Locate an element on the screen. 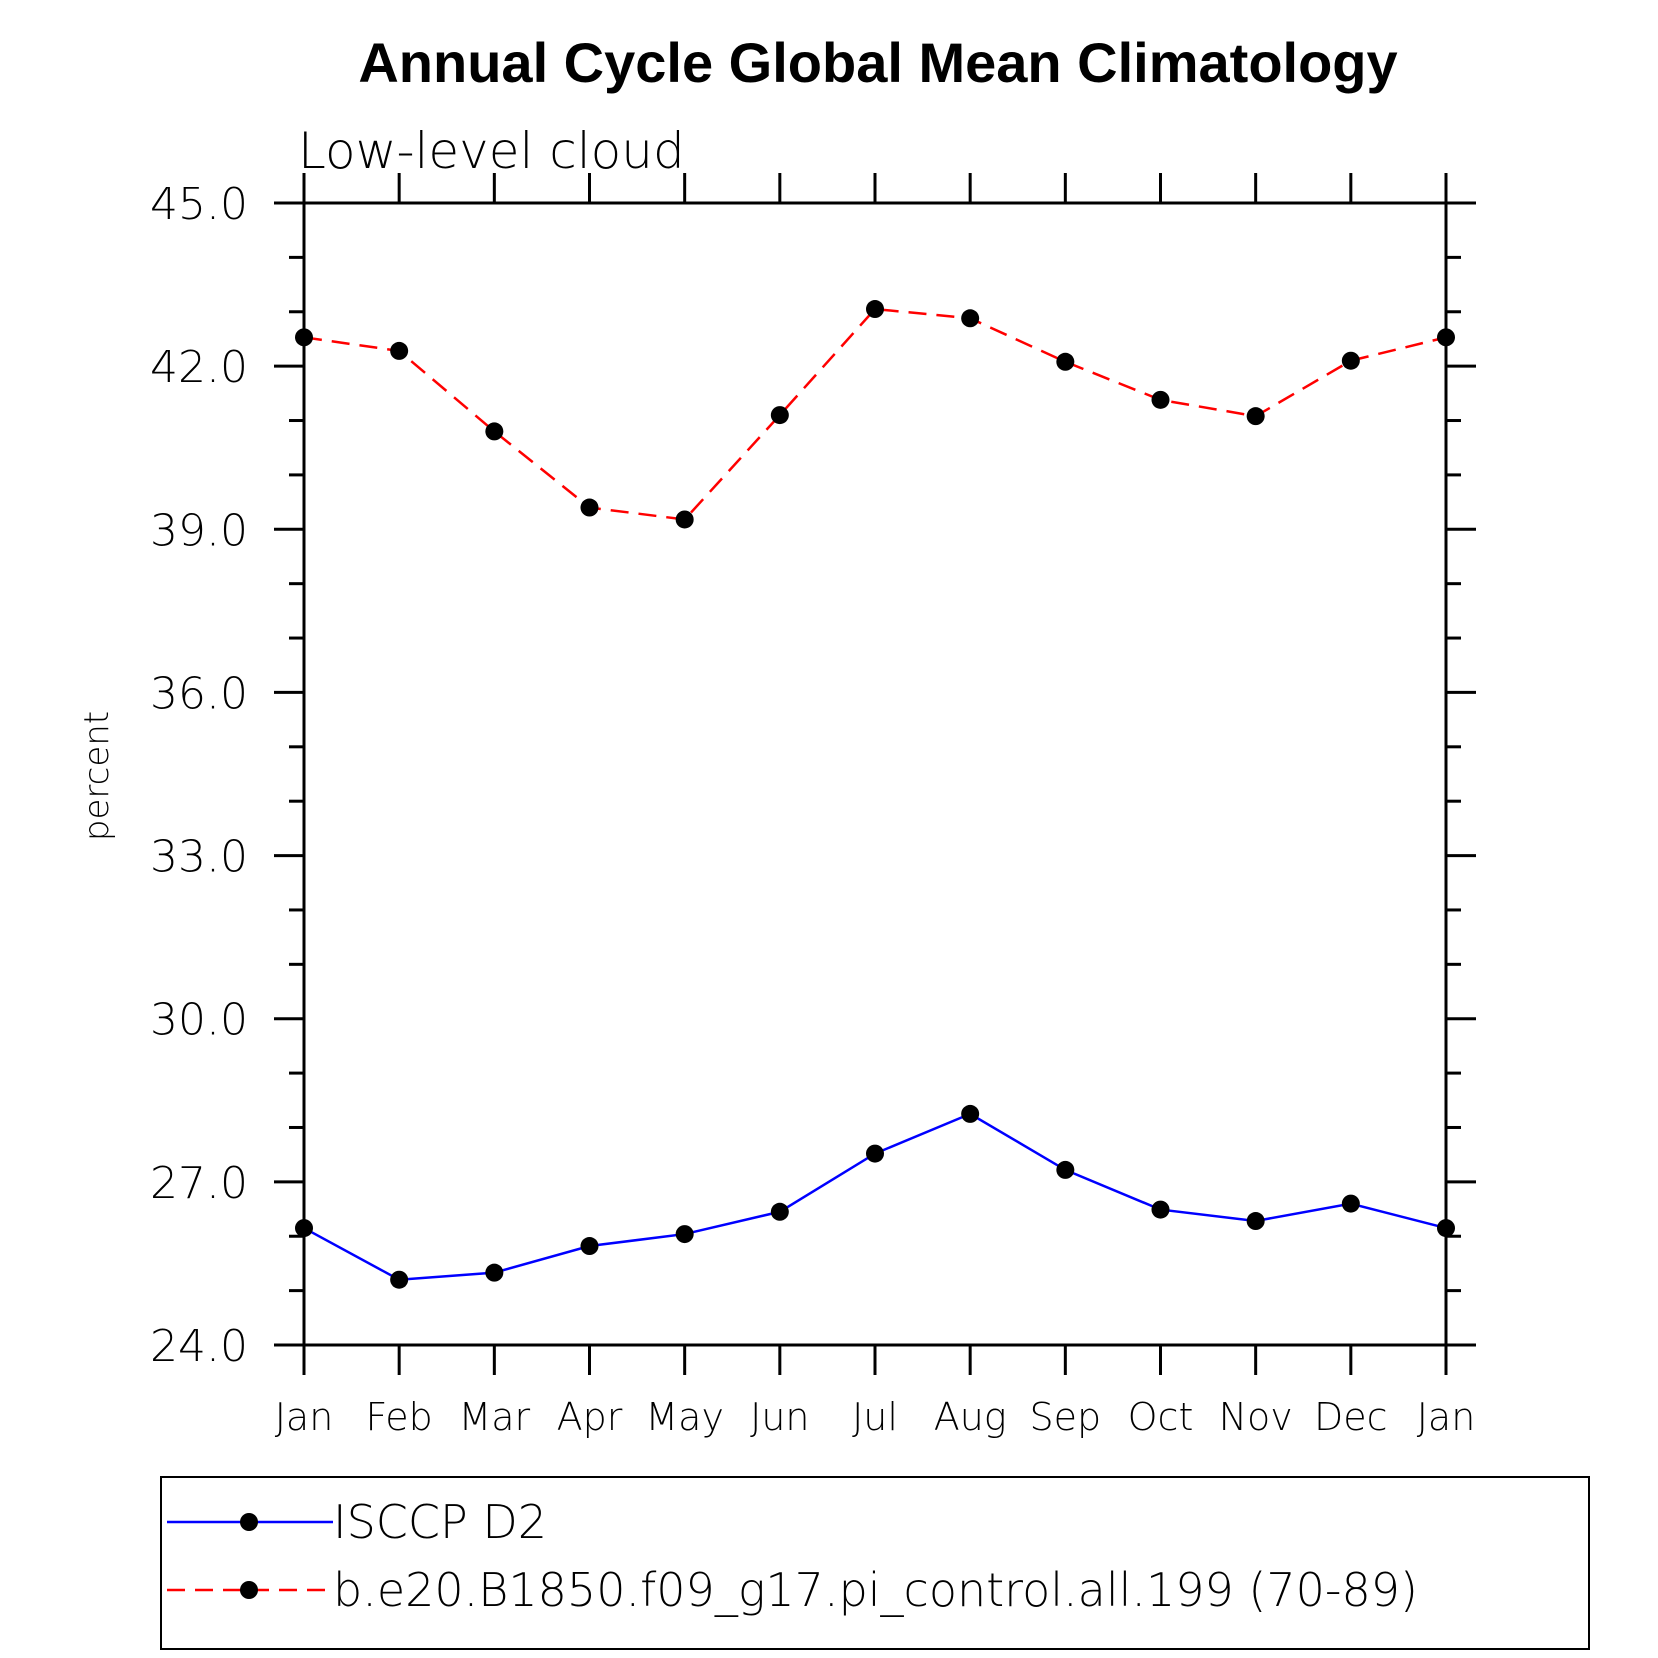 This screenshot has height=1658, width=1658. x-tick-label: Apr is located at coordinates (590, 1417).